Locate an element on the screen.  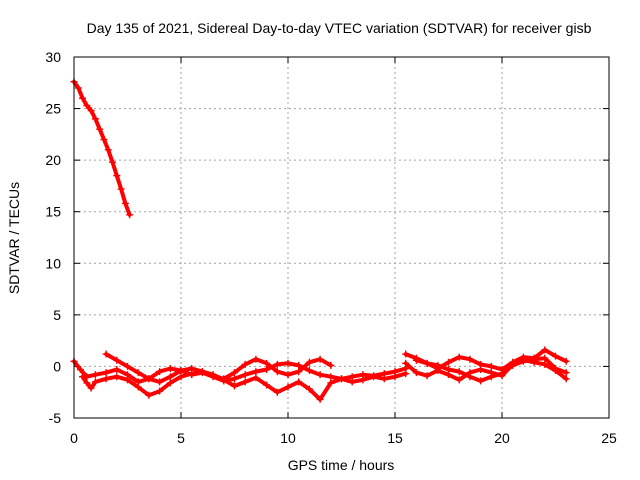
y-tick-label: 15 is located at coordinates (53, 212).